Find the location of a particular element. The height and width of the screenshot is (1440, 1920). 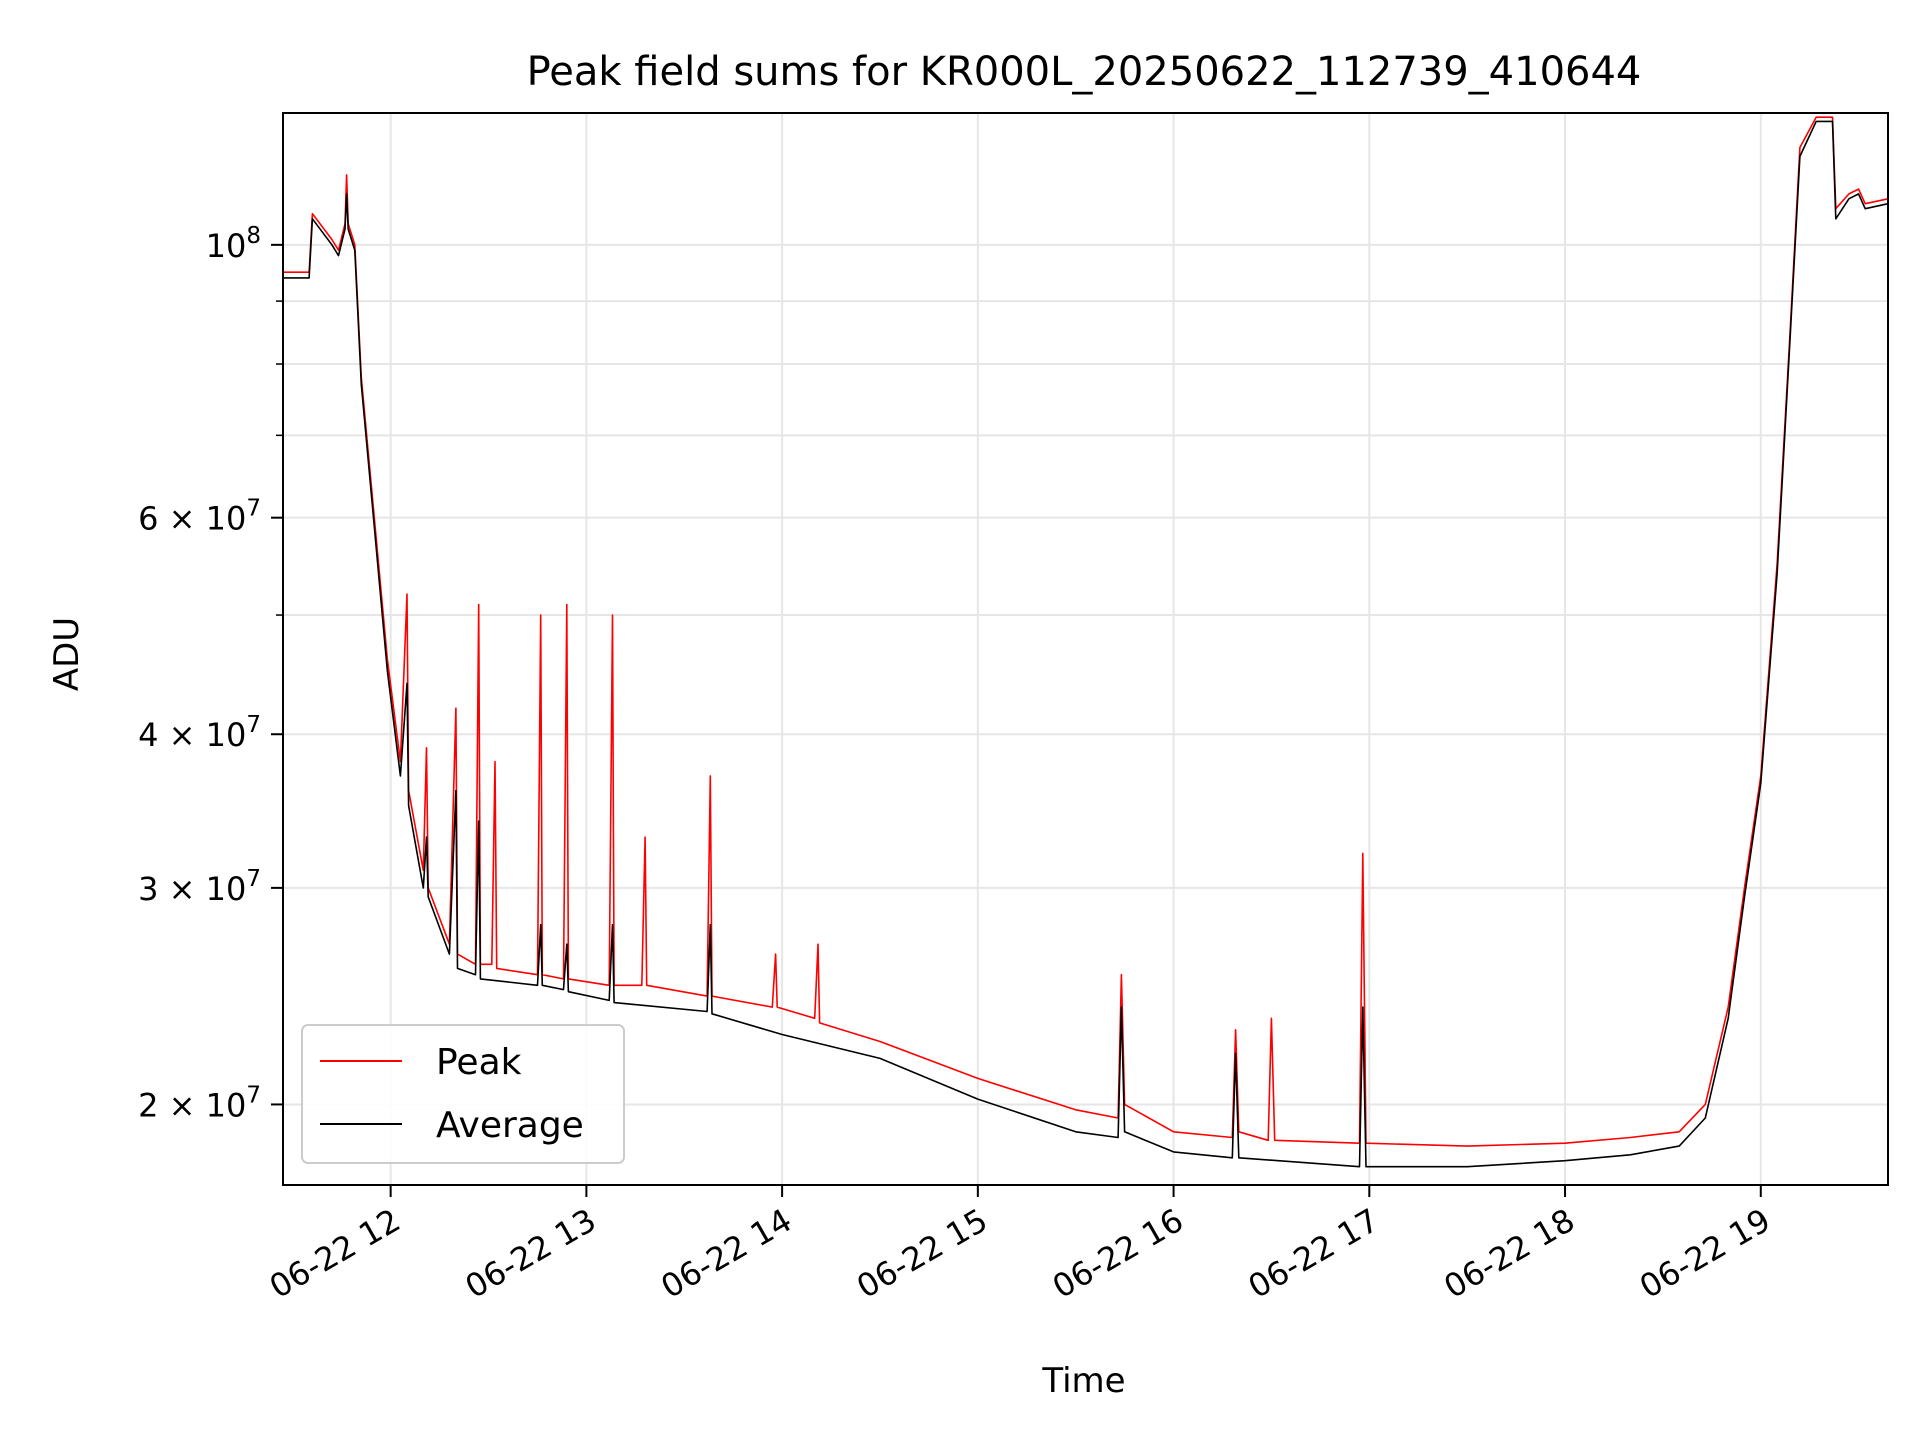

legend-label-peak: Peak is located at coordinates (479, 1062).